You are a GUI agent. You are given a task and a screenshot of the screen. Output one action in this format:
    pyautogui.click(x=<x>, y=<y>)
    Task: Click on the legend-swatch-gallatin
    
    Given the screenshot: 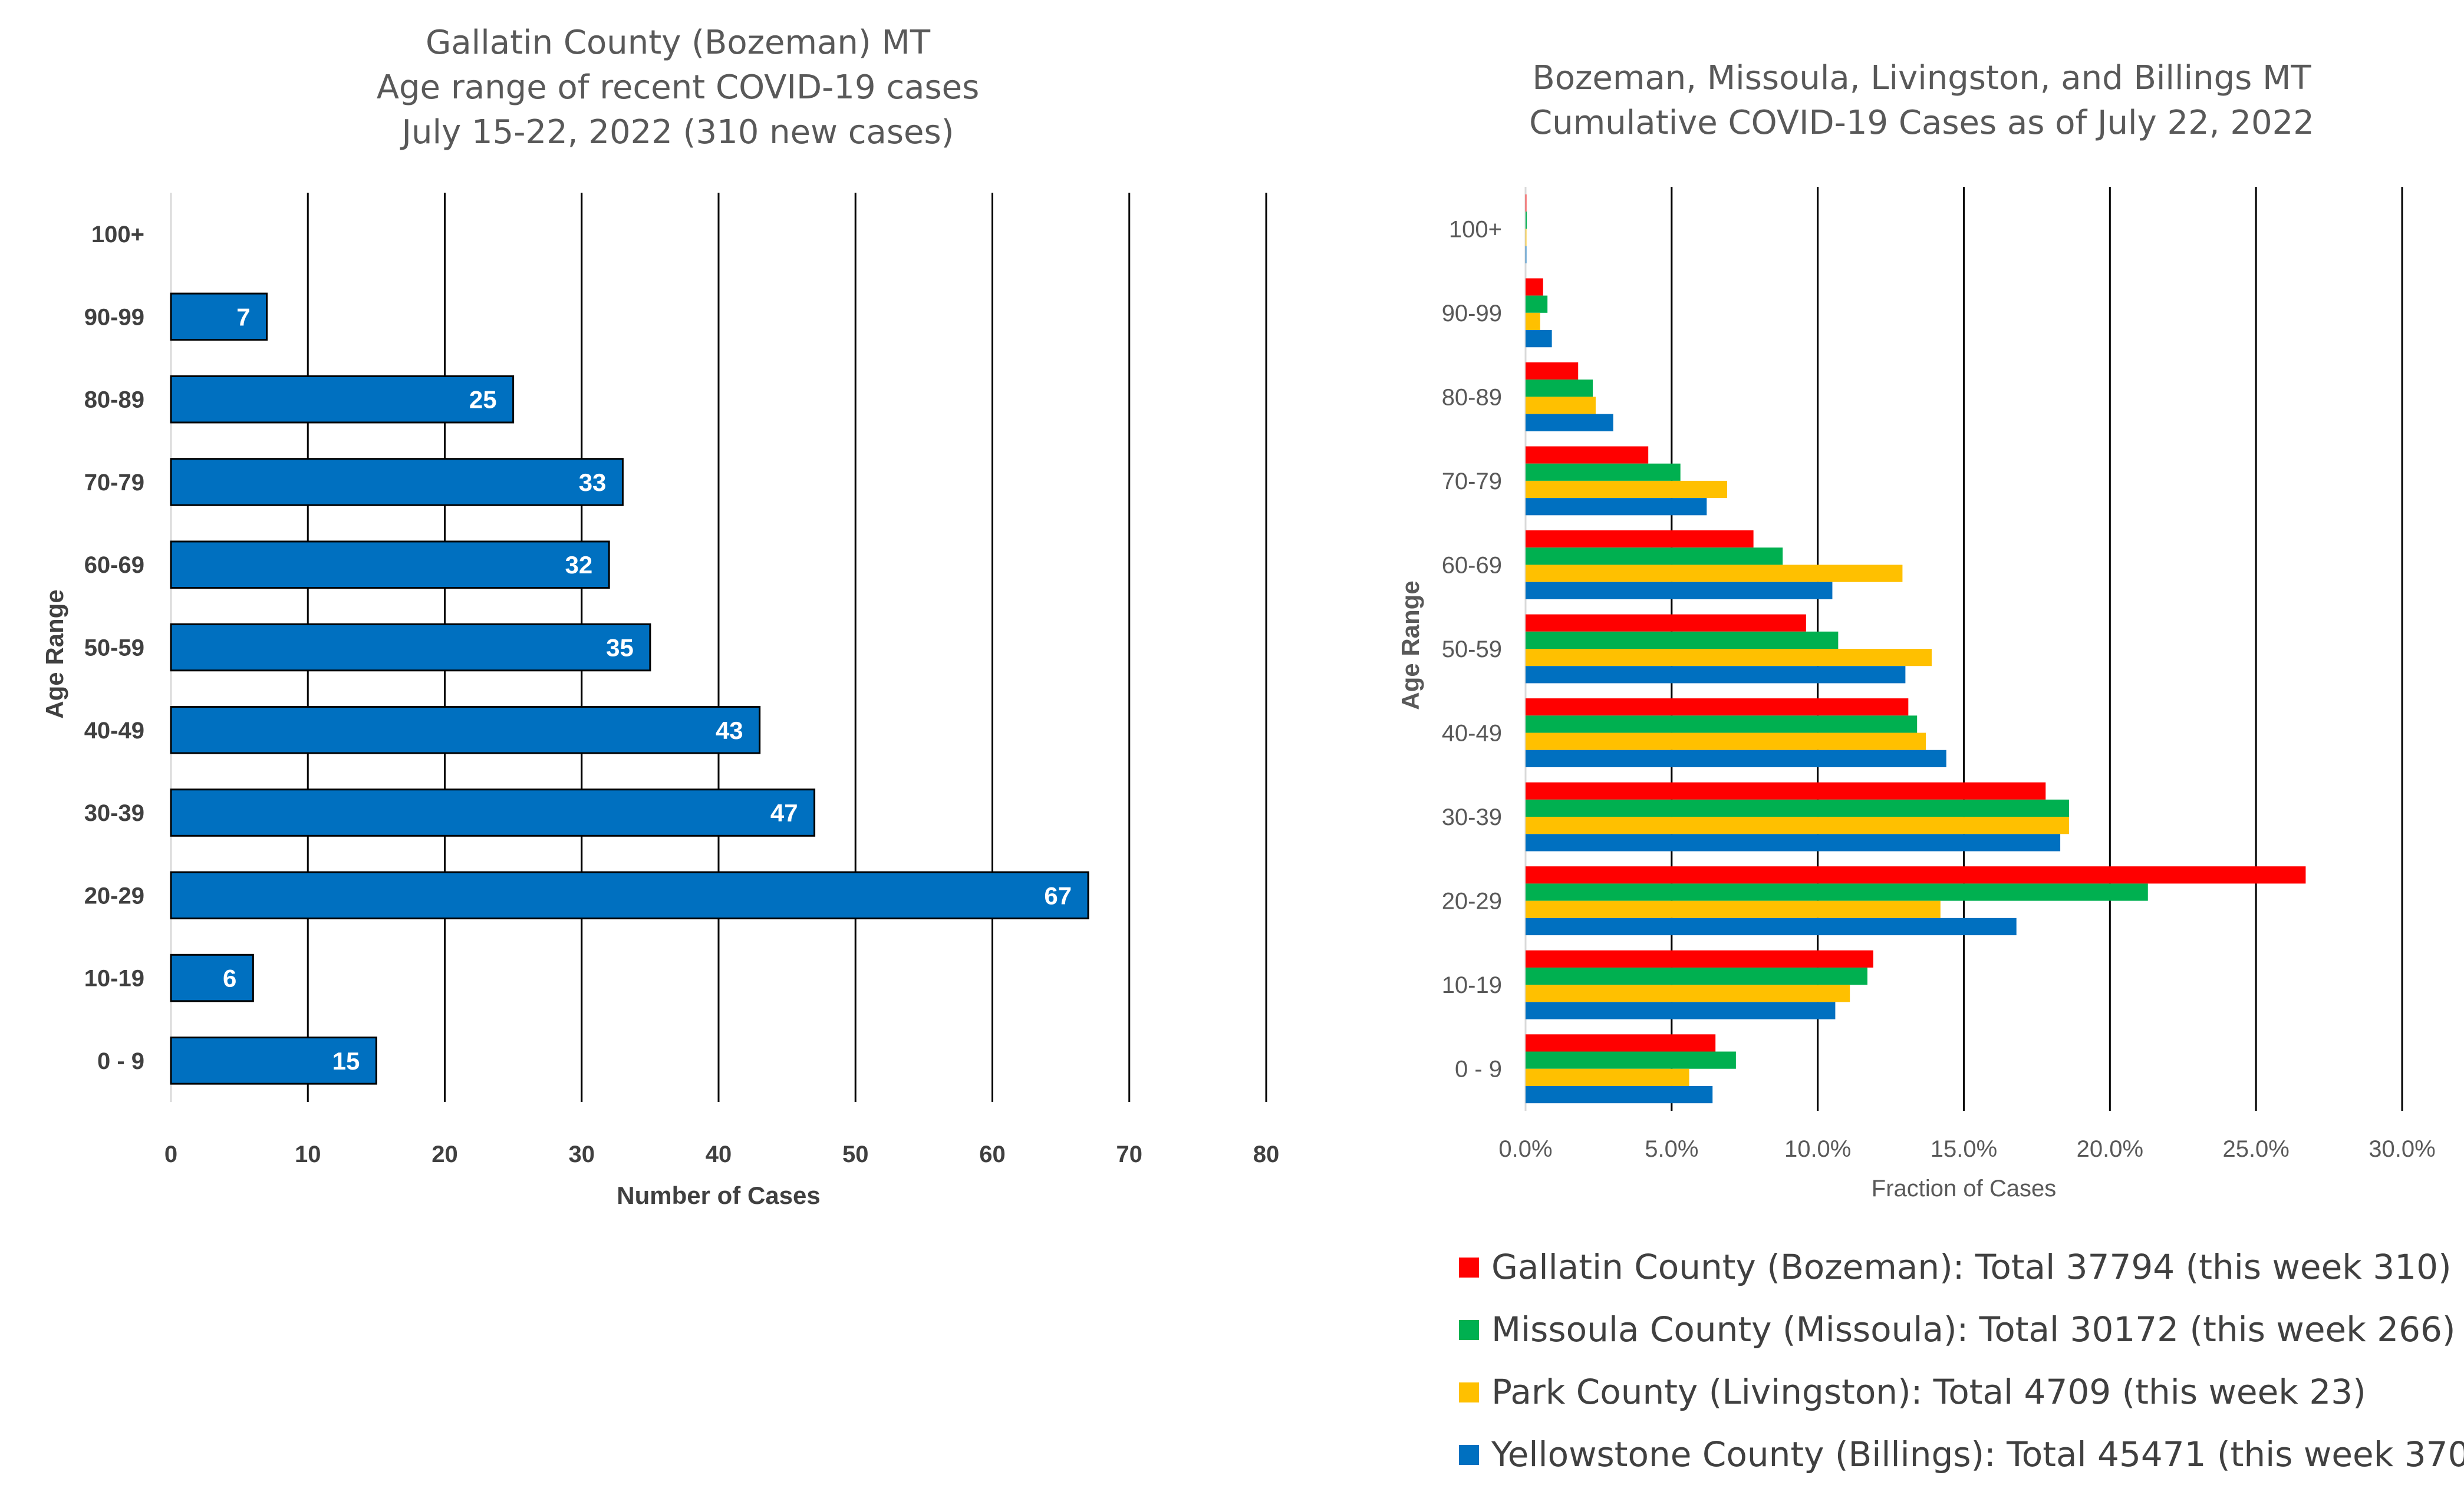 What is the action you would take?
    pyautogui.click(x=1469, y=1268)
    